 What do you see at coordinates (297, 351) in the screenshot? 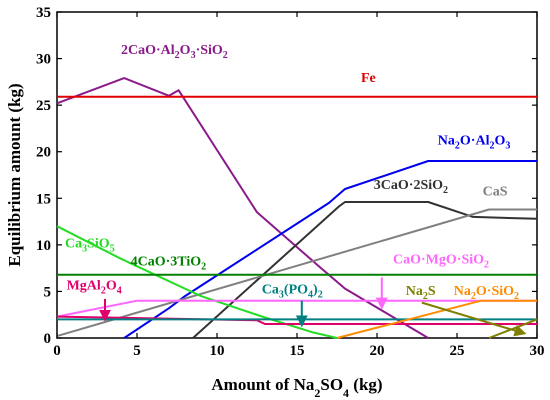
I see `x-tick-label: 15` at bounding box center [297, 351].